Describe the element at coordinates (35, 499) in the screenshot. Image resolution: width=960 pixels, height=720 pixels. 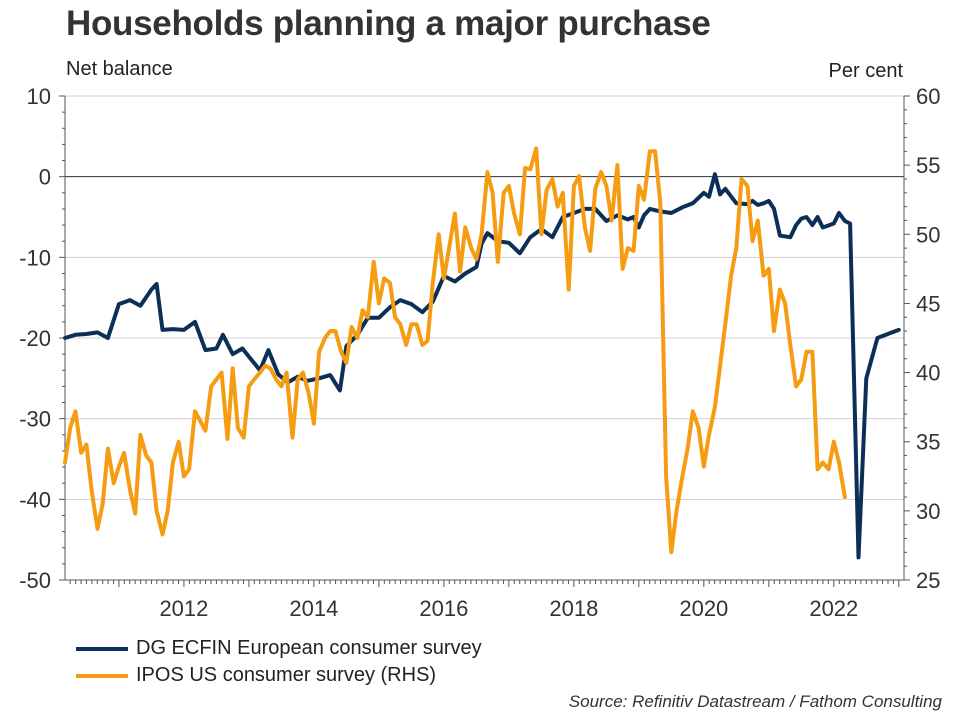
I see `left-tick-label: -40` at that location.